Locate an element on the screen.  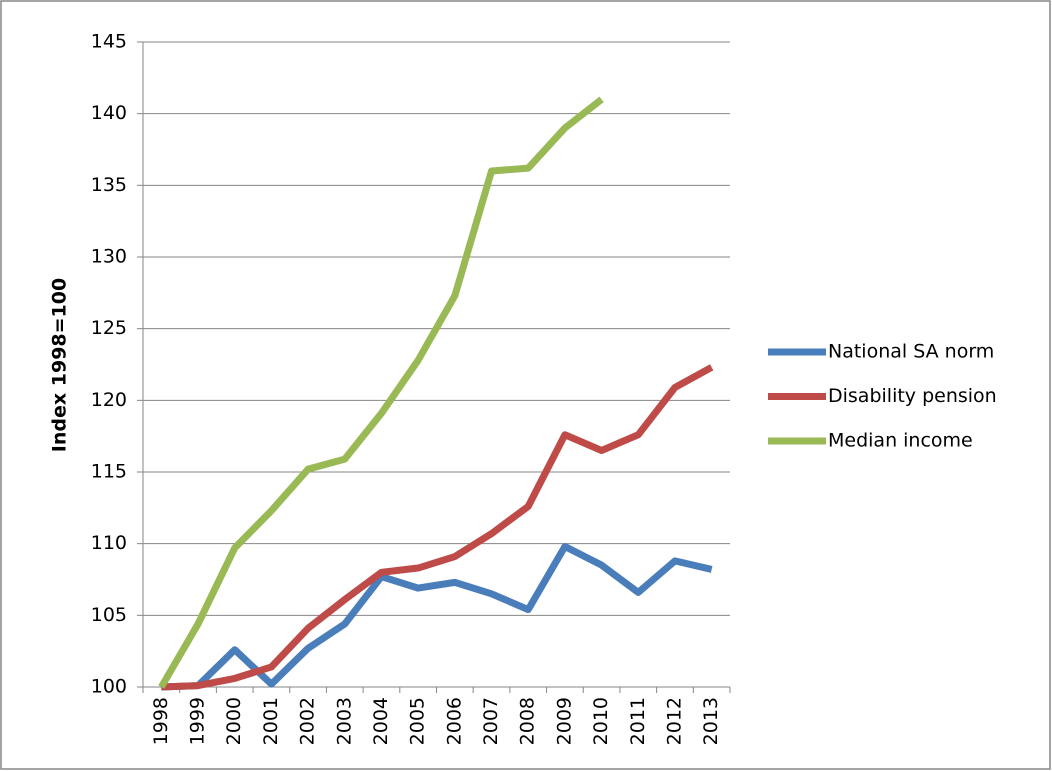
y-tick-label: 140 is located at coordinates (109, 113).